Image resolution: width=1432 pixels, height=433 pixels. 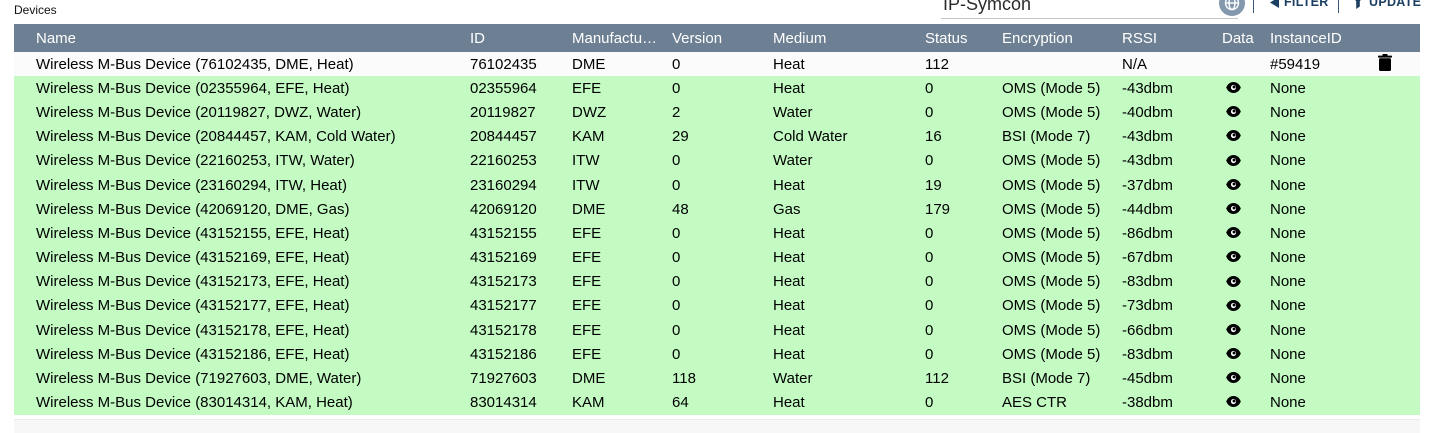 I want to click on column-header-version: Version, so click(x=722, y=38).